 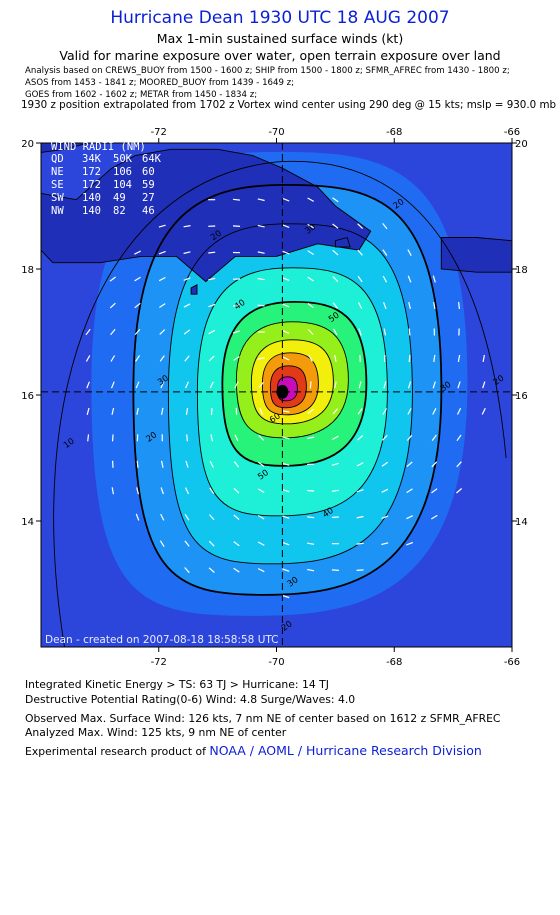 I want to click on map-subtitle: Max 1-min sustained surface winds (kt), so click(x=280, y=38).